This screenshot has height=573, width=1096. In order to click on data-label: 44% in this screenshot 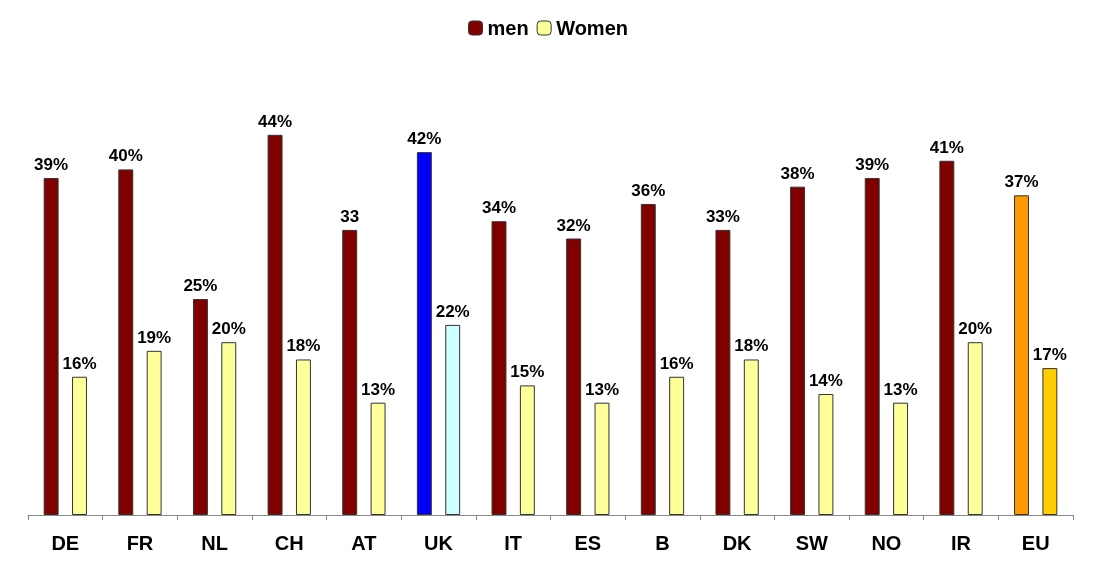, I will do `click(275, 121)`.